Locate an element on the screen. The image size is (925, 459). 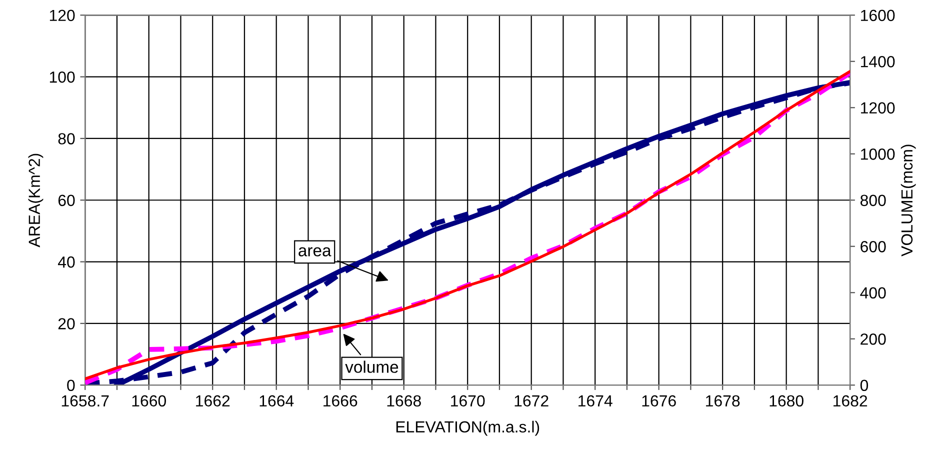
y2-tick-label: 800 is located at coordinates (873, 200).